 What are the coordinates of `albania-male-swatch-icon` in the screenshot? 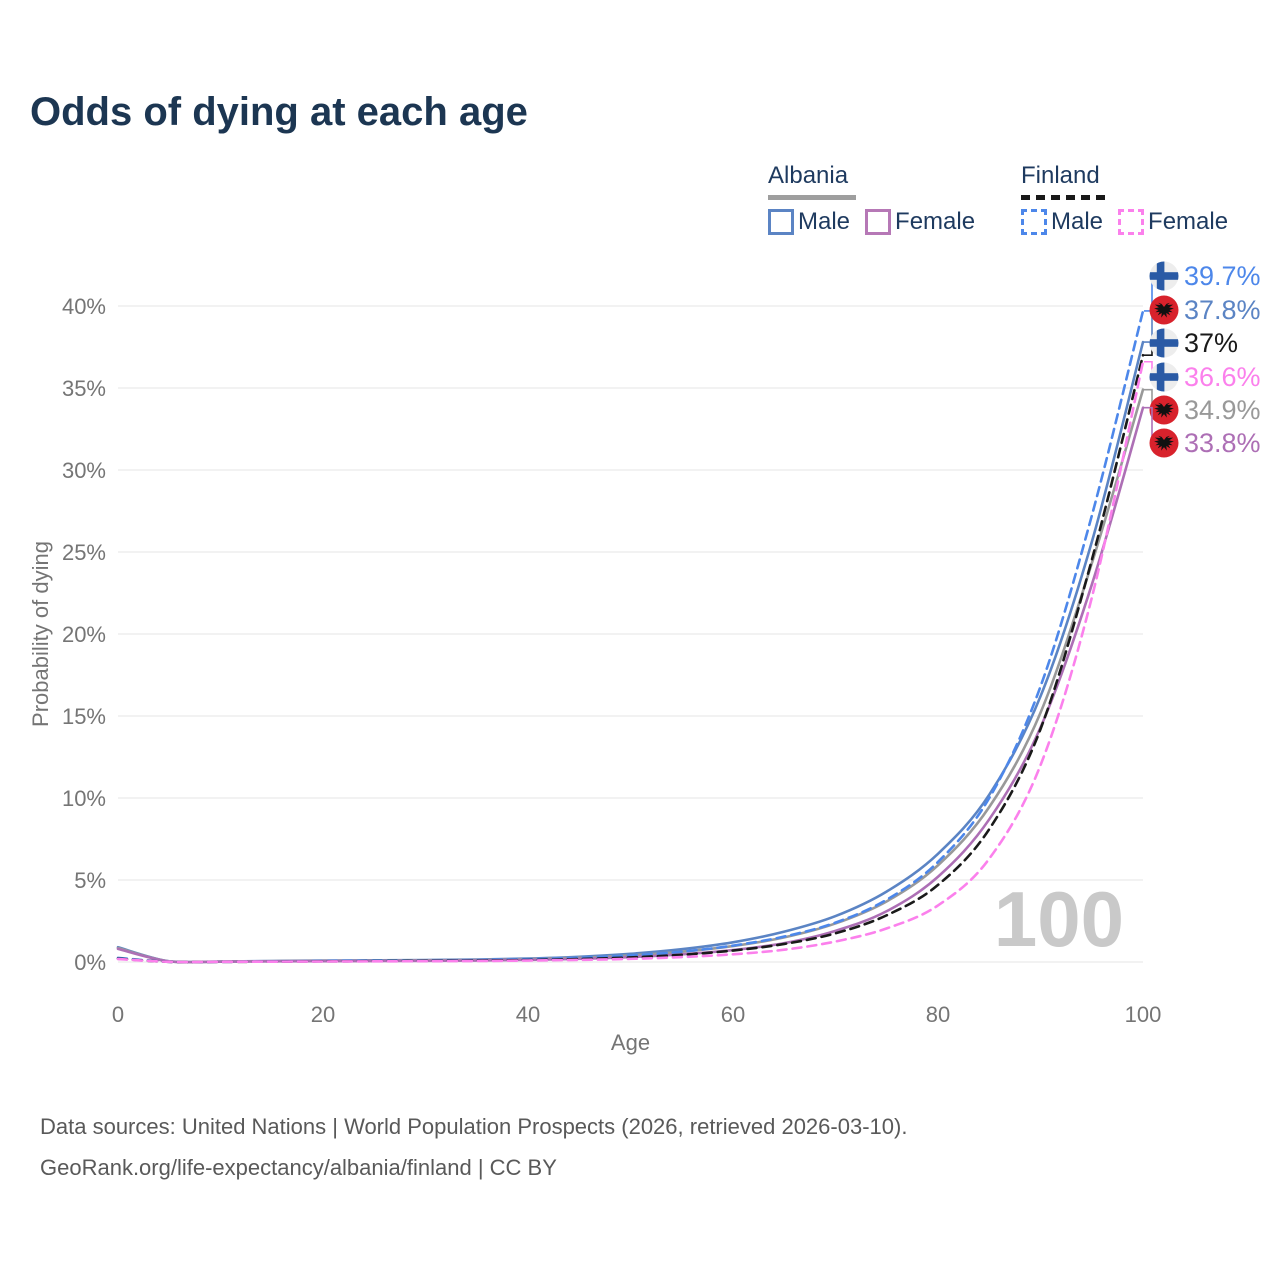 It's located at (781, 222).